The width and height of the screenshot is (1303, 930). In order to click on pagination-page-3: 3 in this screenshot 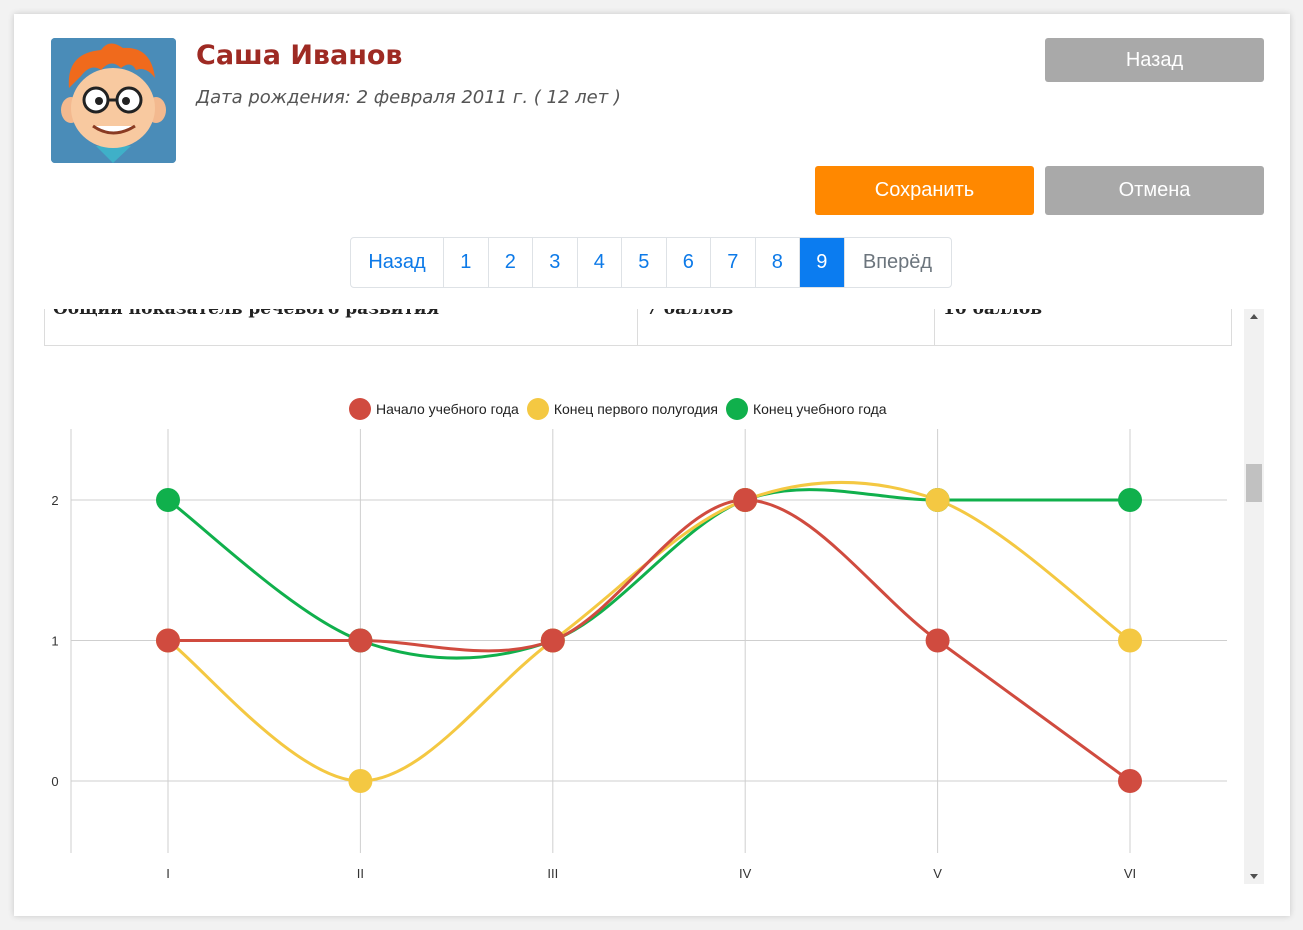, I will do `click(555, 262)`.